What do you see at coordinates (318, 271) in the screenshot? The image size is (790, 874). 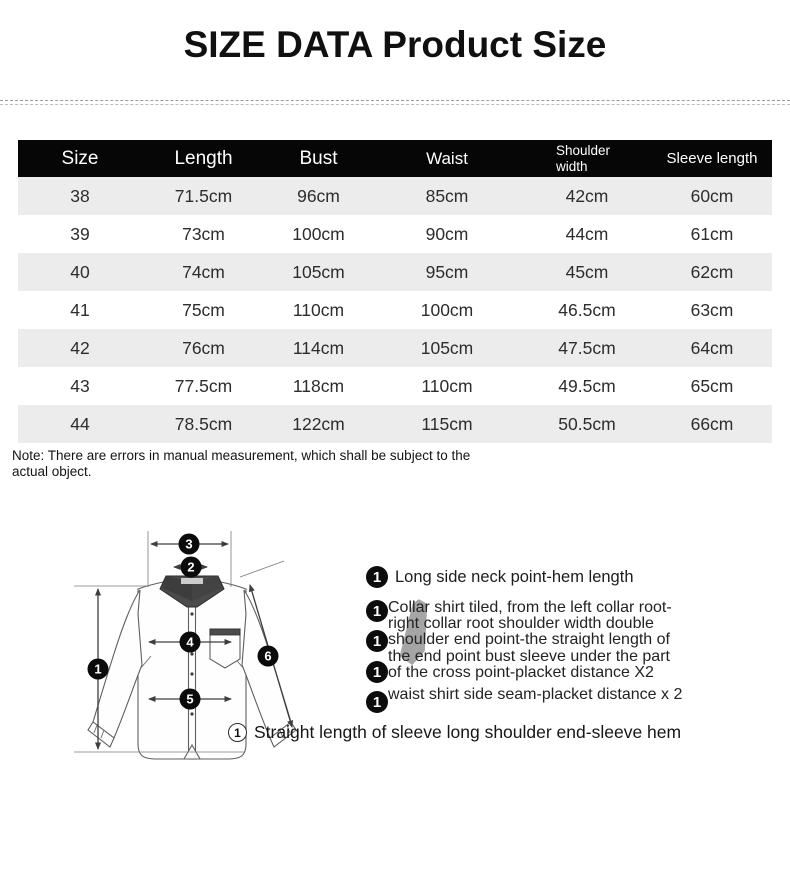 I see `cell-bust: 105cm` at bounding box center [318, 271].